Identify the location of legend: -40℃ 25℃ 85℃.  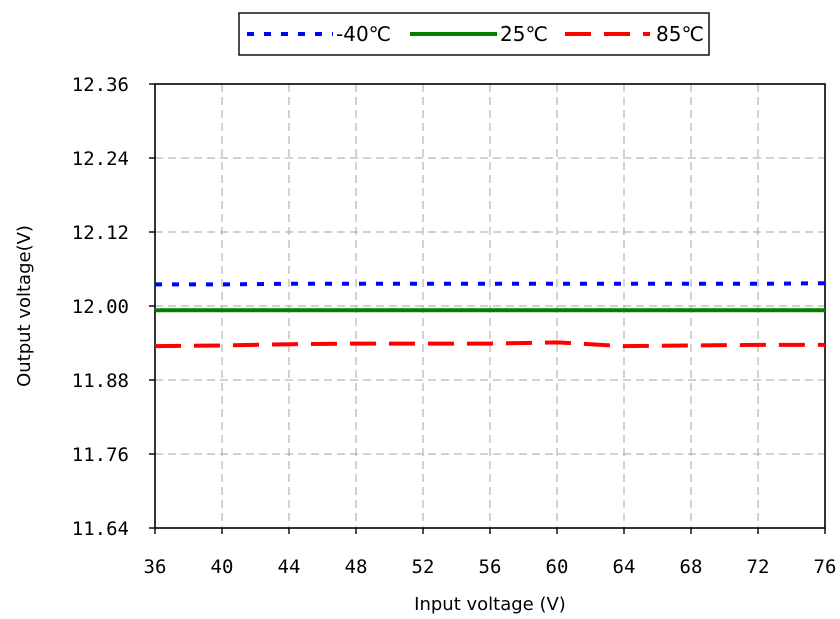
(474, 34).